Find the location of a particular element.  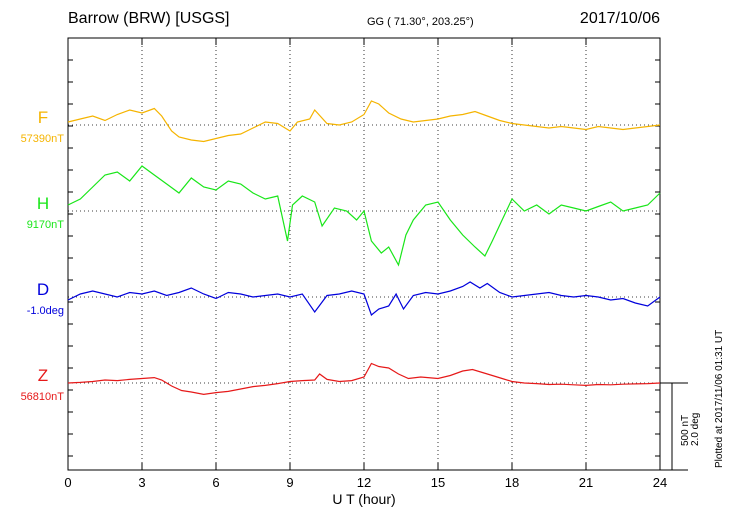

x-axis-label: U T (hour) is located at coordinates (363, 499).